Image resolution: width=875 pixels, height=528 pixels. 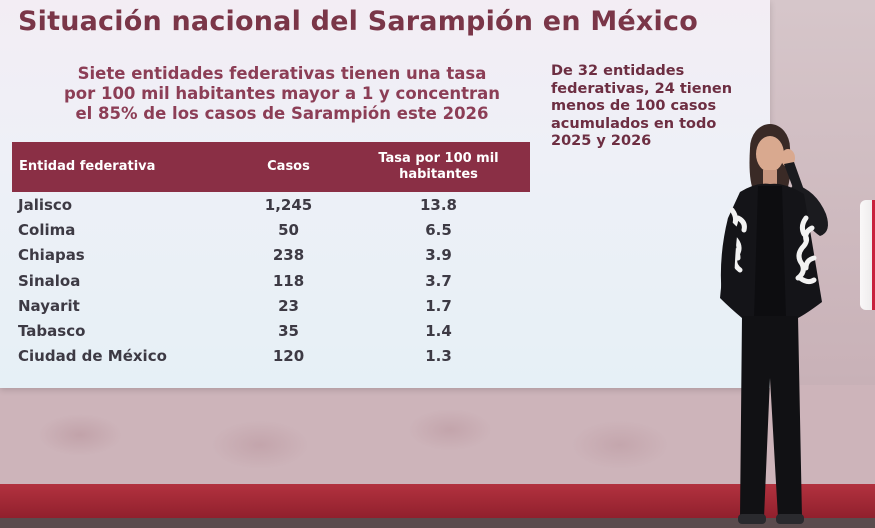 I want to click on table-row: Chiapas 238 3.9, so click(x=271, y=255).